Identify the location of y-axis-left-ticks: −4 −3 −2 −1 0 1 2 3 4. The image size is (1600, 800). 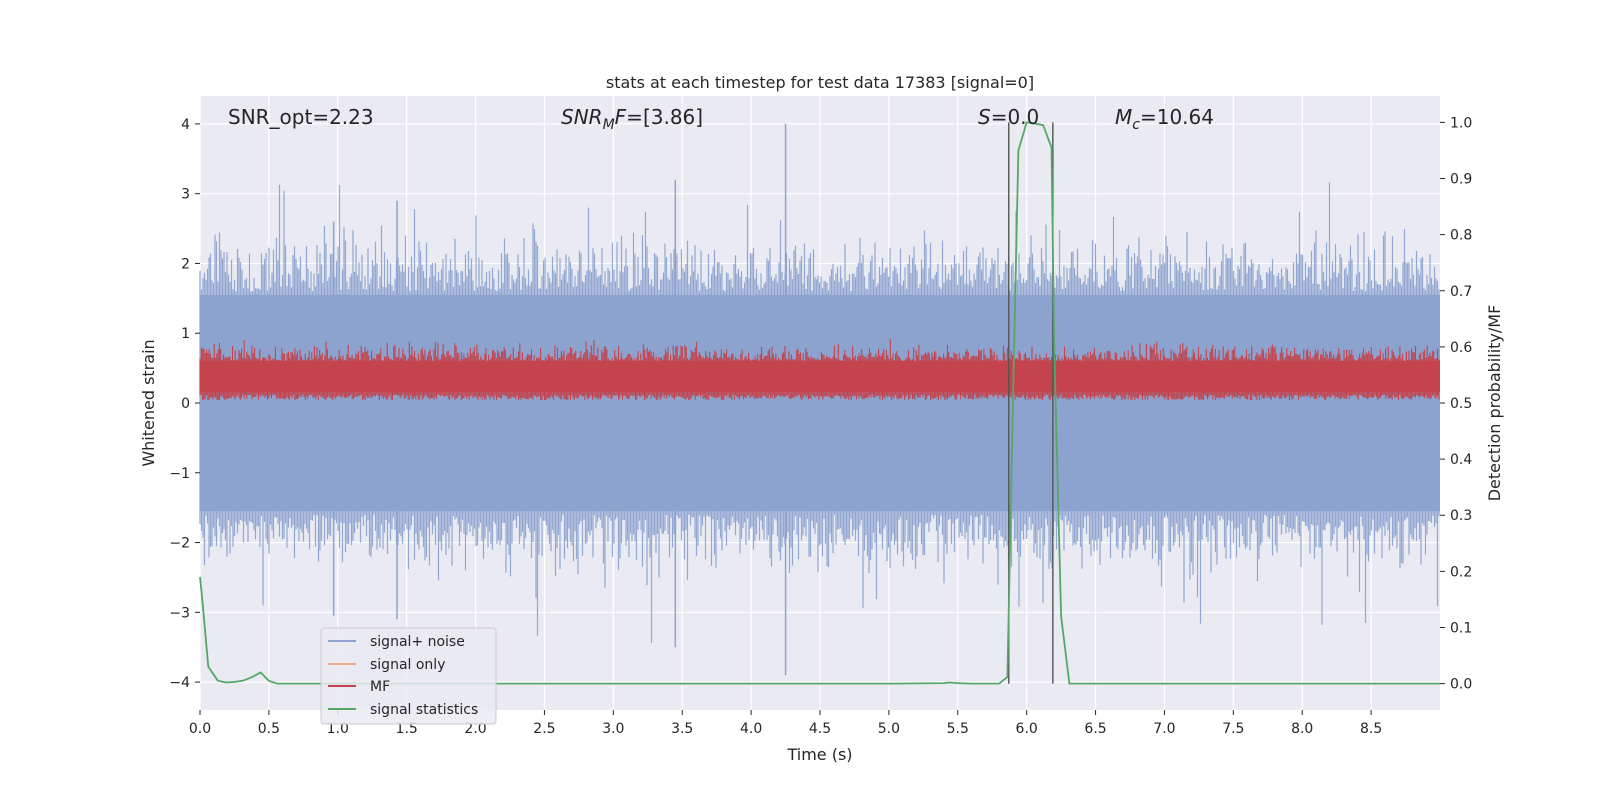
(184, 404).